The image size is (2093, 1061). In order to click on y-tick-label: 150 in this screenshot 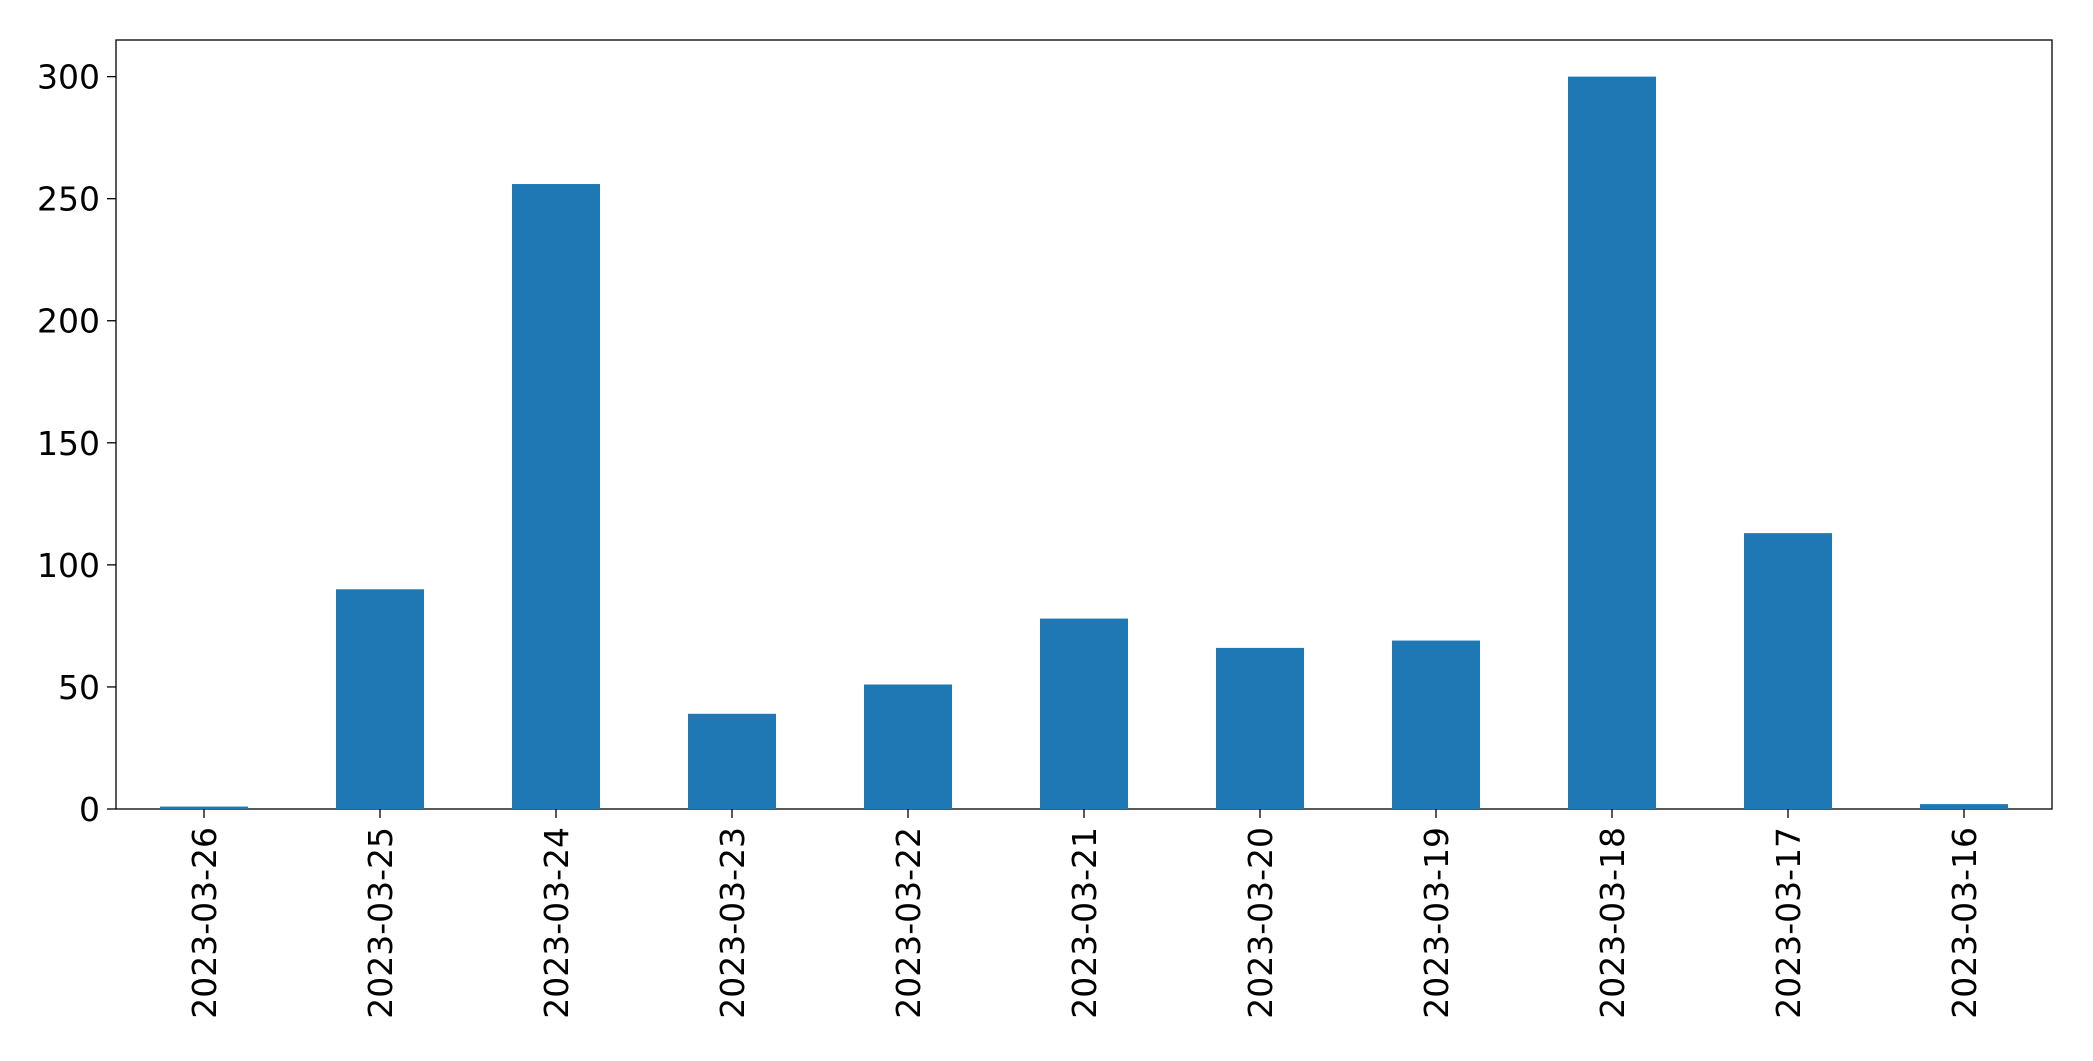, I will do `click(68, 443)`.